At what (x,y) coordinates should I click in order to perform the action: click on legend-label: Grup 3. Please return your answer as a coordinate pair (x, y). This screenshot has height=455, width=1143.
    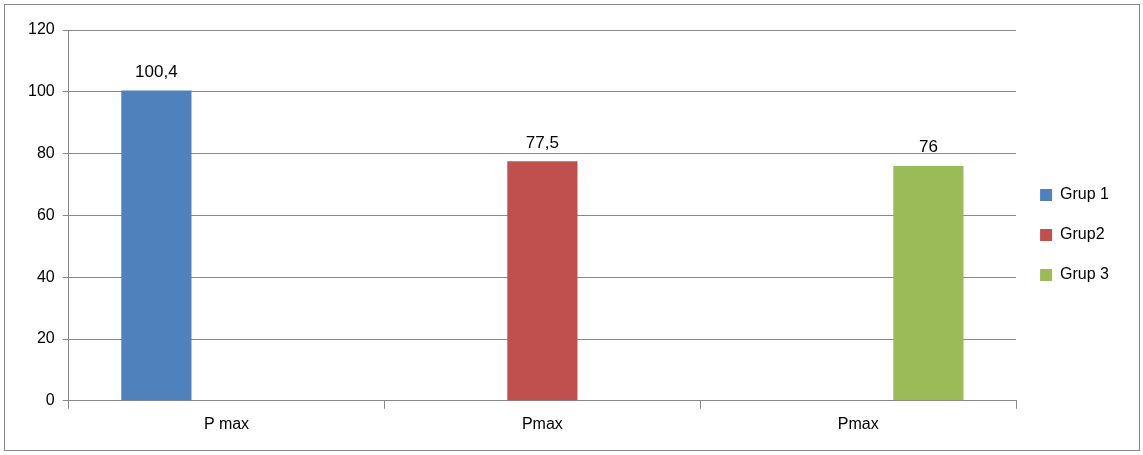
    Looking at the image, I should click on (1085, 274).